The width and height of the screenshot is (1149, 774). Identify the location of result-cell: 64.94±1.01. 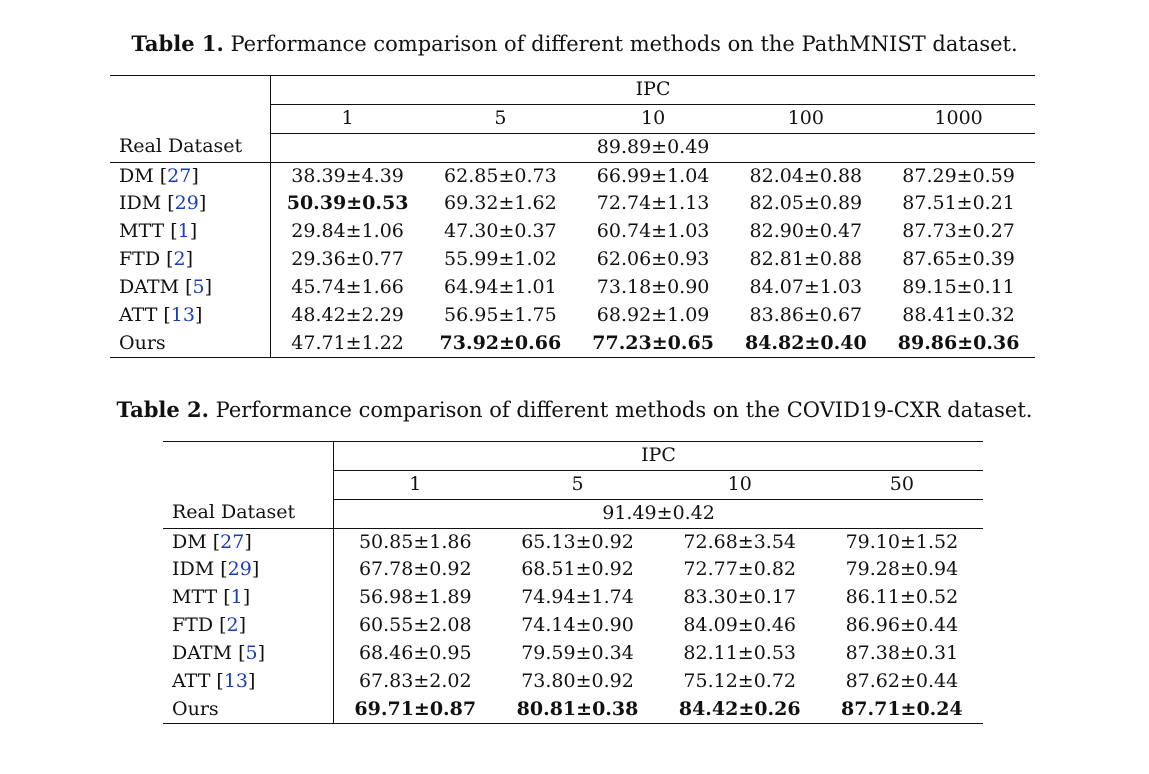
(500, 286).